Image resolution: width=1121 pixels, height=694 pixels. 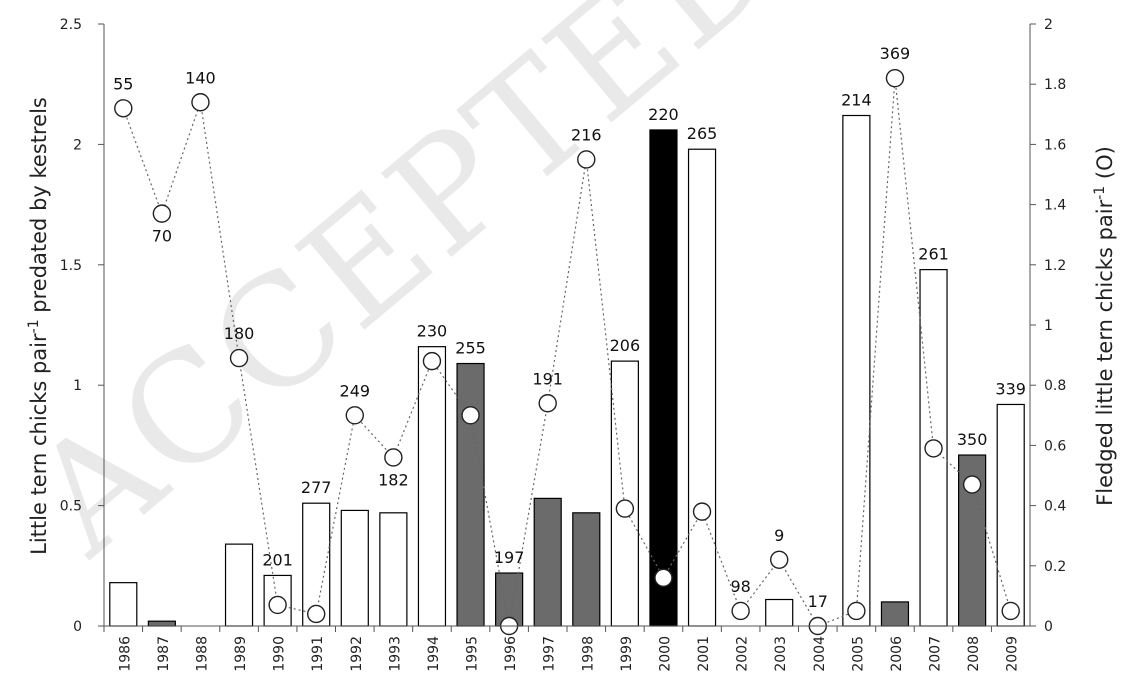 I want to click on x-tick-label: 1989, so click(x=241, y=654).